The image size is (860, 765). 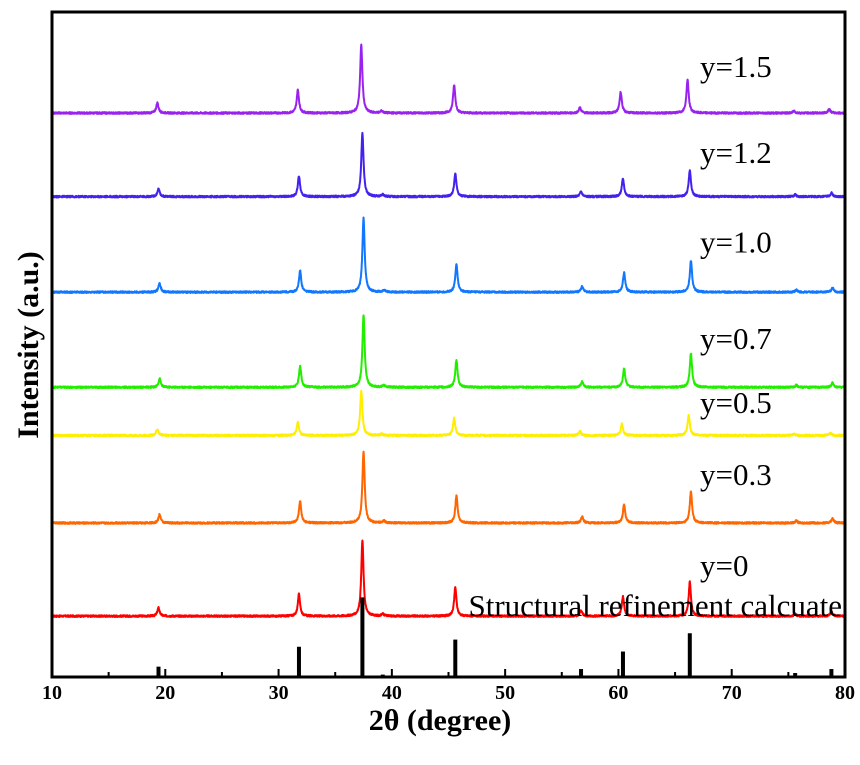 I want to click on series-label: y=1.5, so click(x=736, y=66).